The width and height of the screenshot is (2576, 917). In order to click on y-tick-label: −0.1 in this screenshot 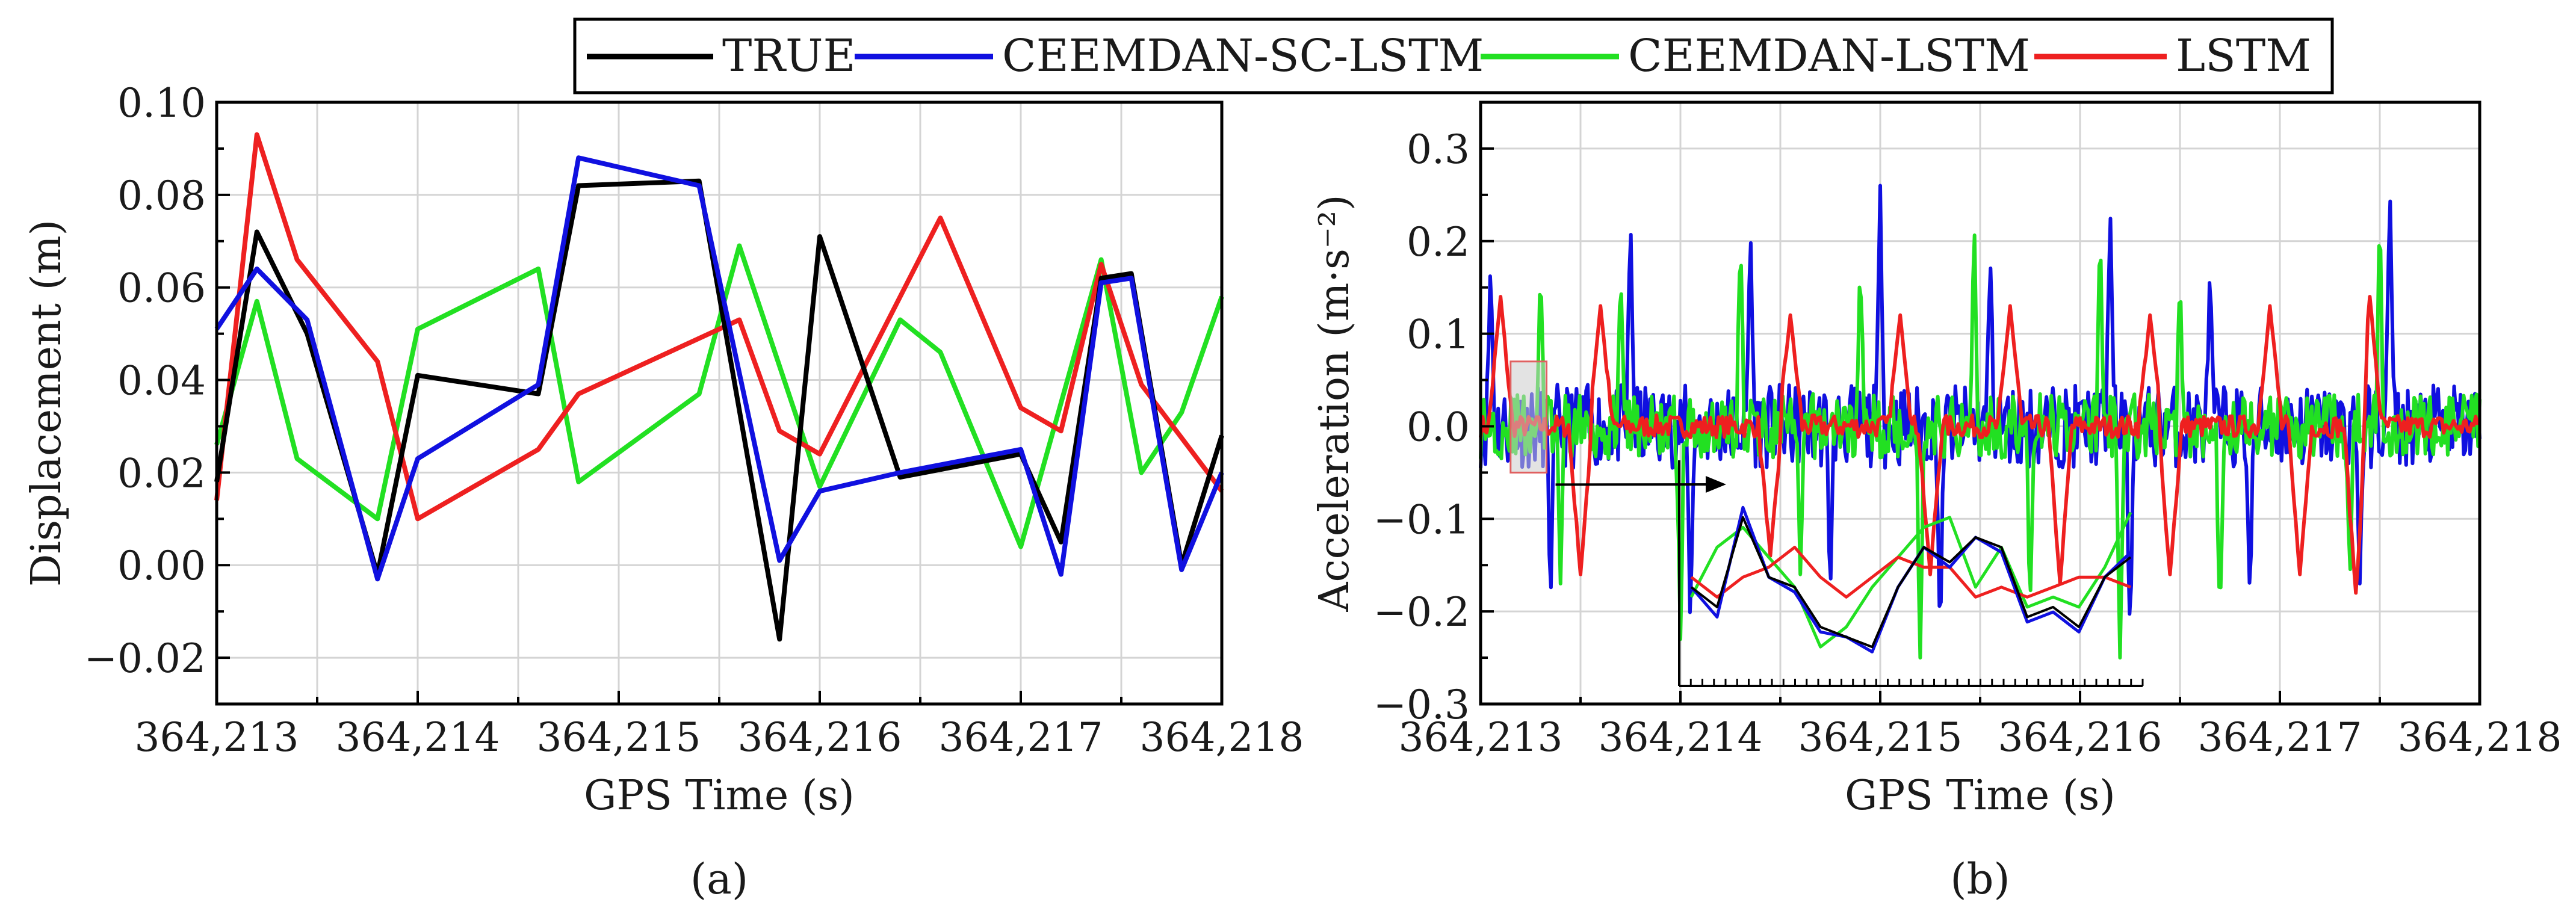, I will do `click(1421, 519)`.